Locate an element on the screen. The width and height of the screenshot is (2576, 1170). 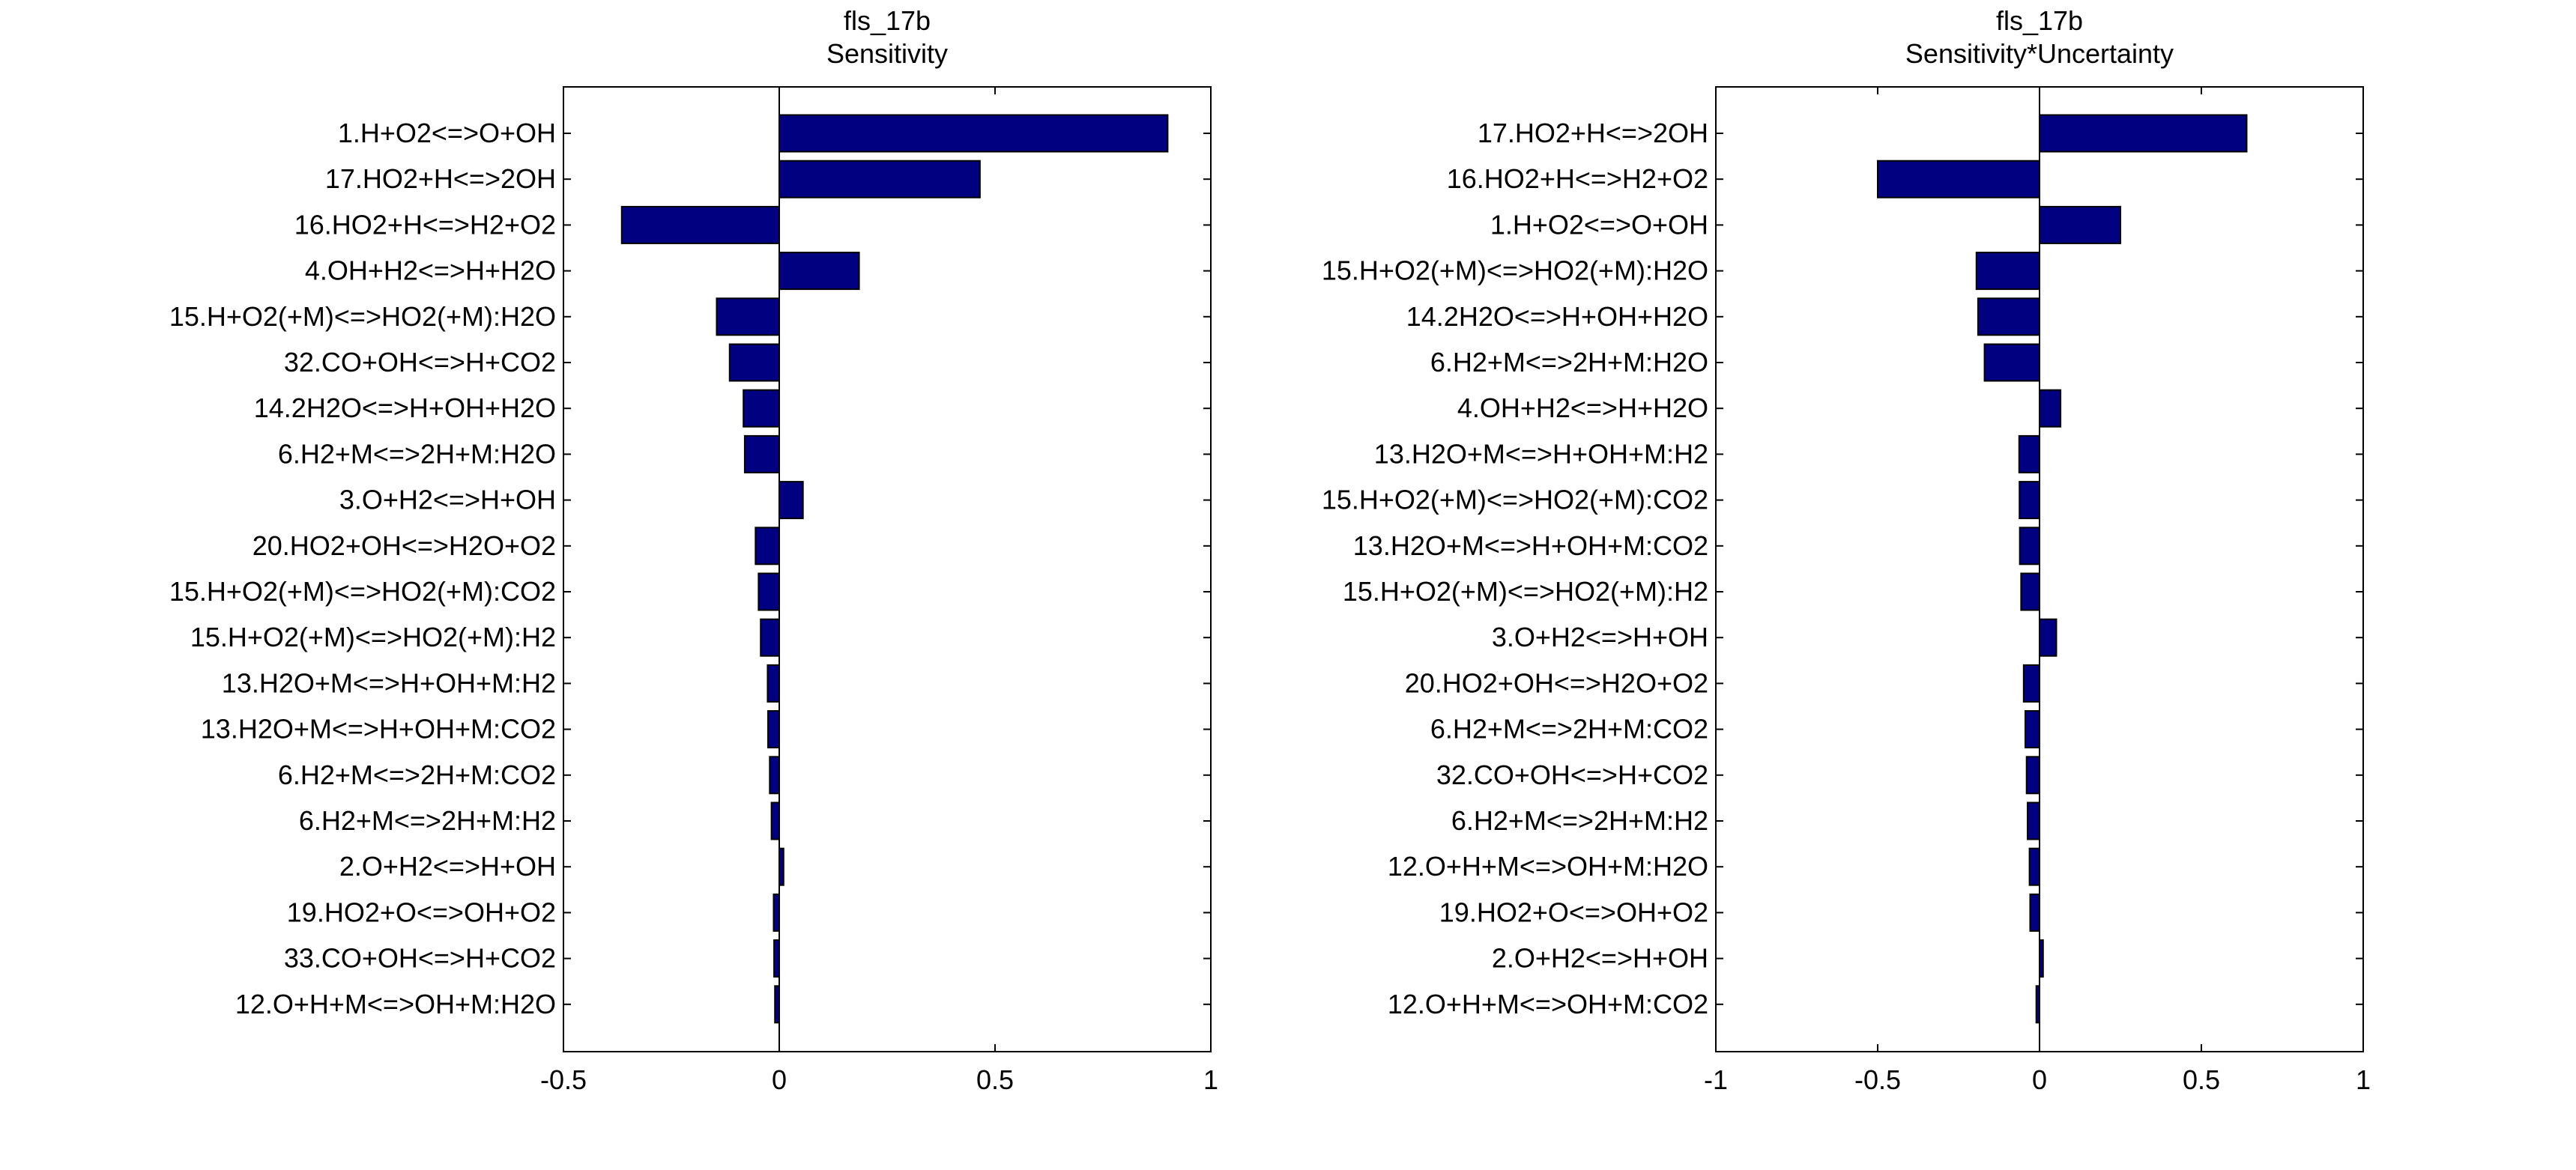
category-label: 33.CO+OH<=>H+CO2 is located at coordinates (420, 958).